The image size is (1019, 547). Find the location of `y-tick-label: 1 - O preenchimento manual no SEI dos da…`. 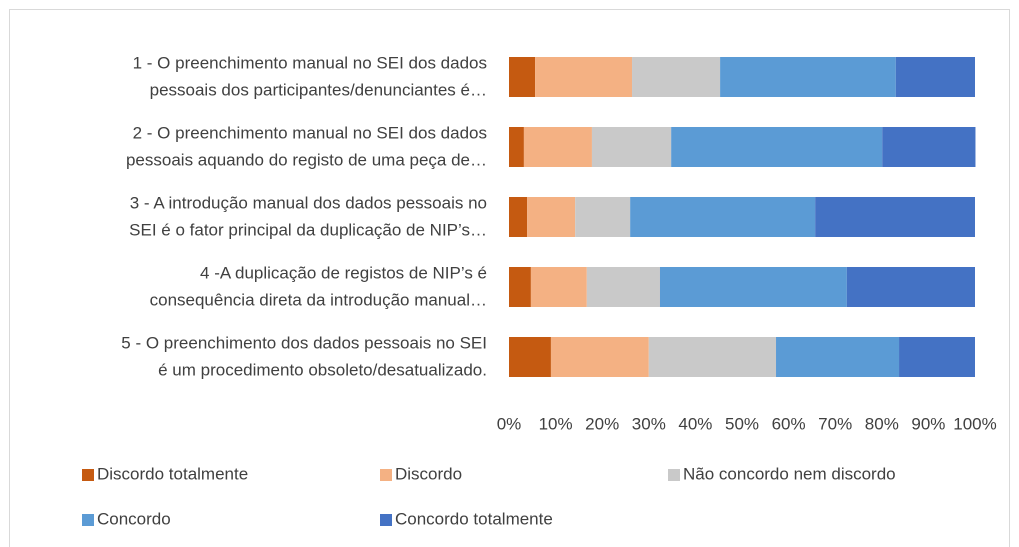

y-tick-label: 1 - O preenchimento manual no SEI dos da… is located at coordinates (310, 62).